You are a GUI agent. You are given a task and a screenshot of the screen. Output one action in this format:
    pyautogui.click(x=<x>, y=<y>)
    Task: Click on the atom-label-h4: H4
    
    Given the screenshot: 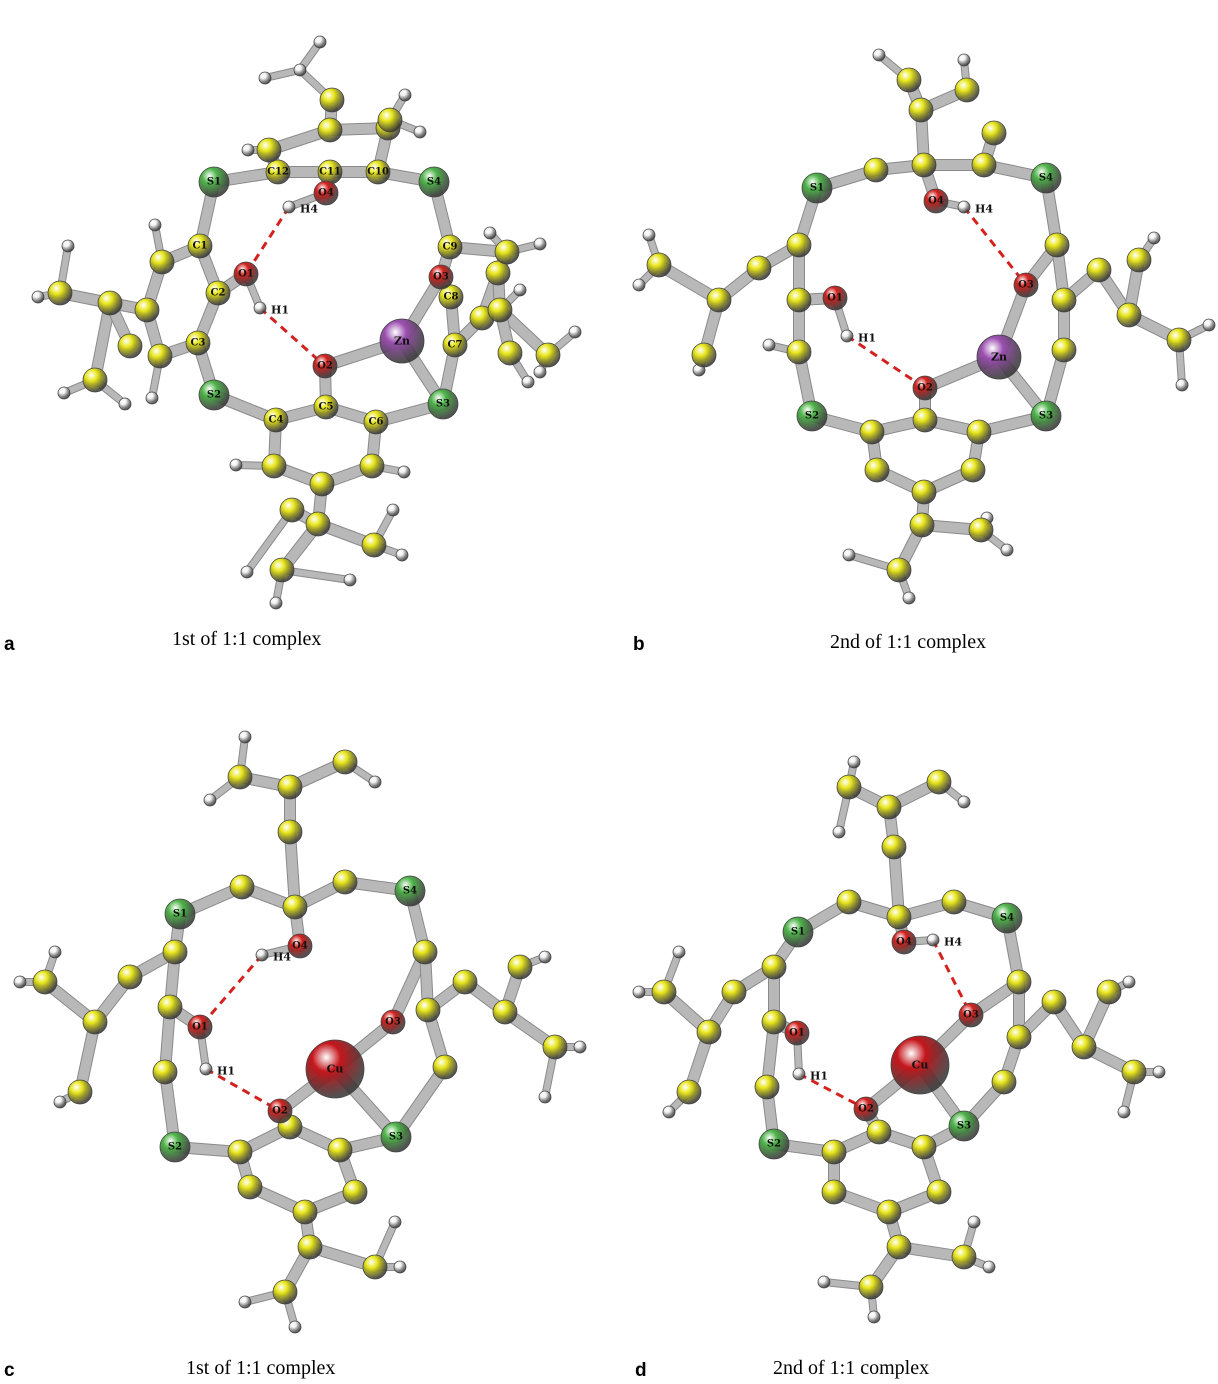 What is the action you would take?
    pyautogui.click(x=953, y=942)
    